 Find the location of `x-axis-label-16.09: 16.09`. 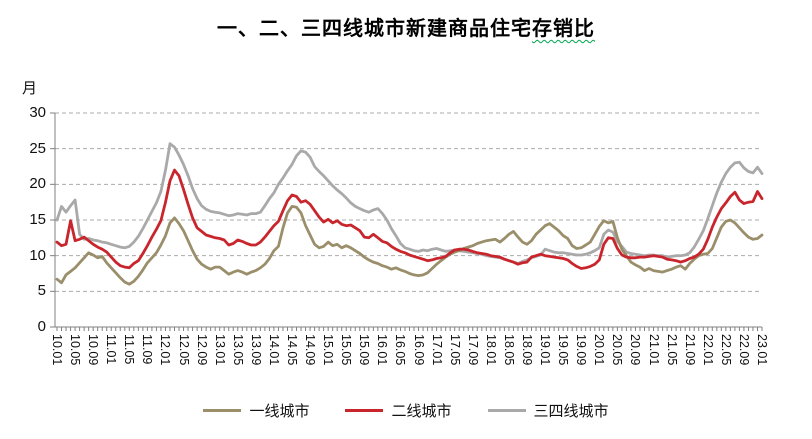

x-axis-label-16.09: 16.09 is located at coordinates (418, 350).